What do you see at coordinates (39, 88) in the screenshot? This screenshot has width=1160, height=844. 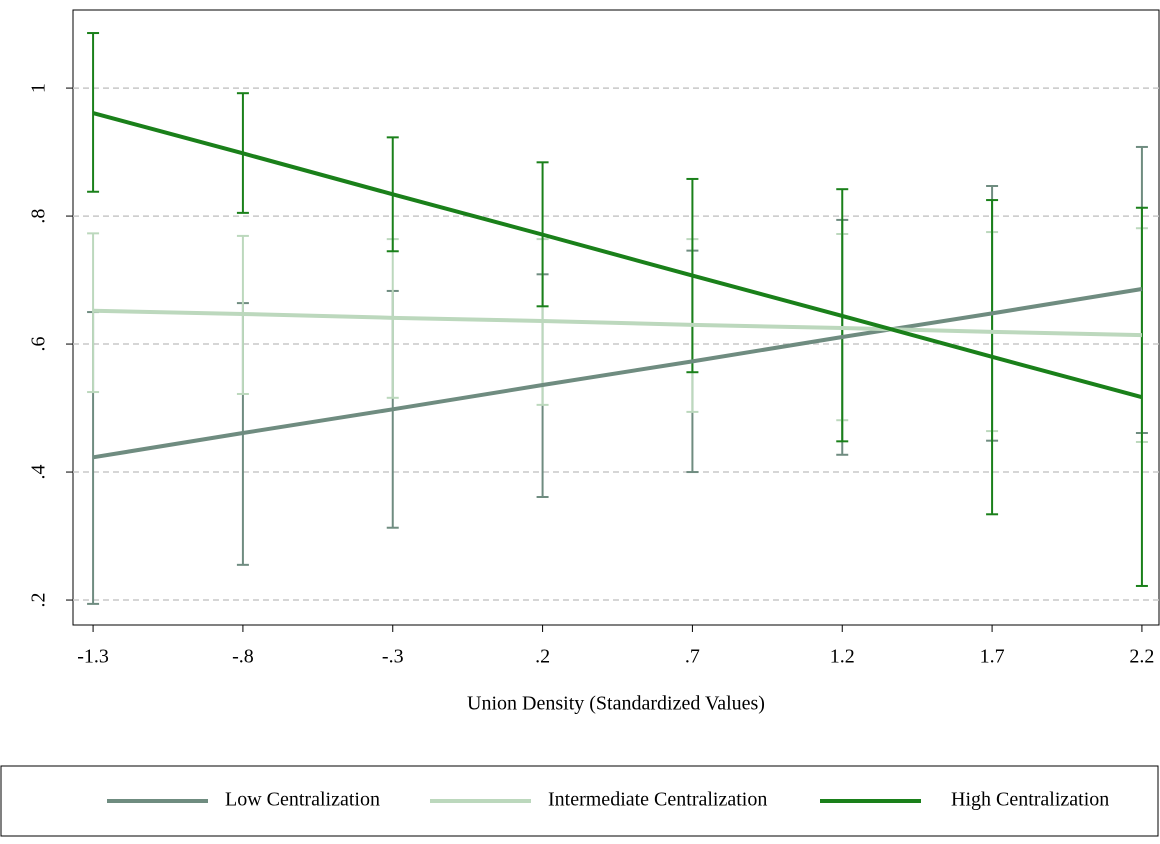 I see `y-tick-label: 1` at bounding box center [39, 88].